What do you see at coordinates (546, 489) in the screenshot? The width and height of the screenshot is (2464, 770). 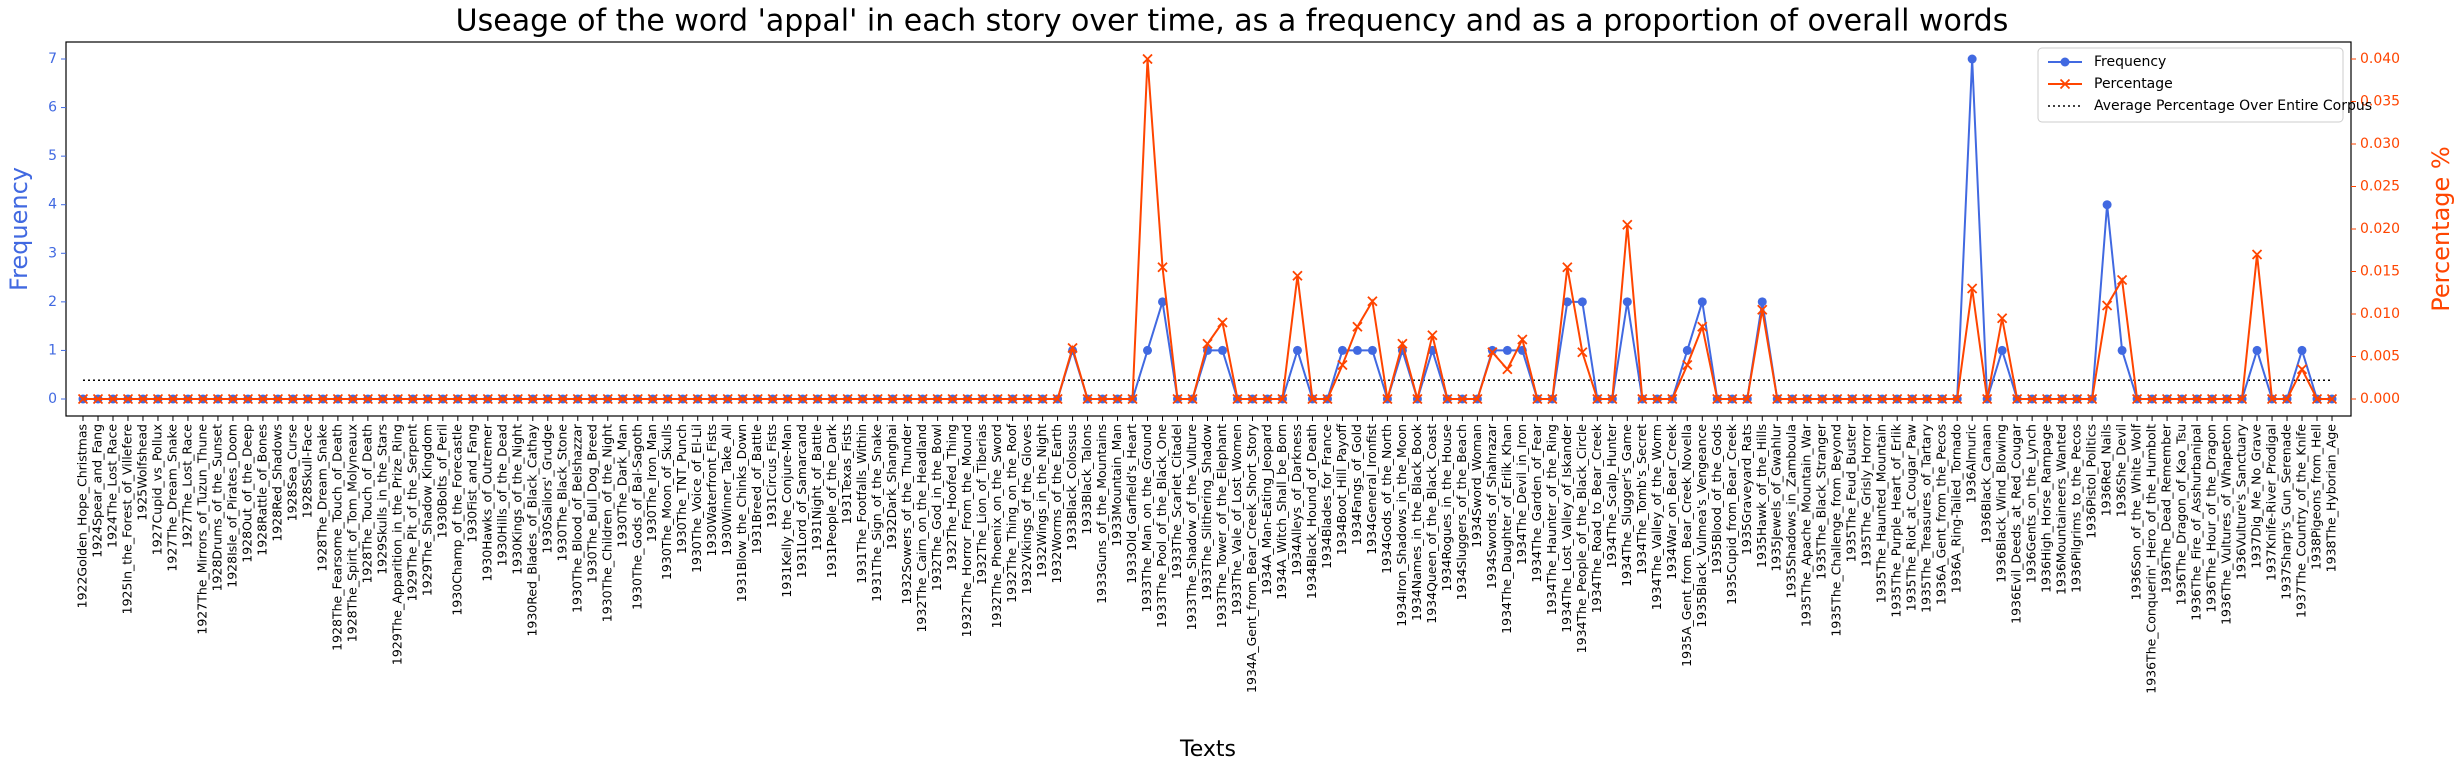 I see `x-tick-label: 1930Sailors'_Grudge` at bounding box center [546, 489].